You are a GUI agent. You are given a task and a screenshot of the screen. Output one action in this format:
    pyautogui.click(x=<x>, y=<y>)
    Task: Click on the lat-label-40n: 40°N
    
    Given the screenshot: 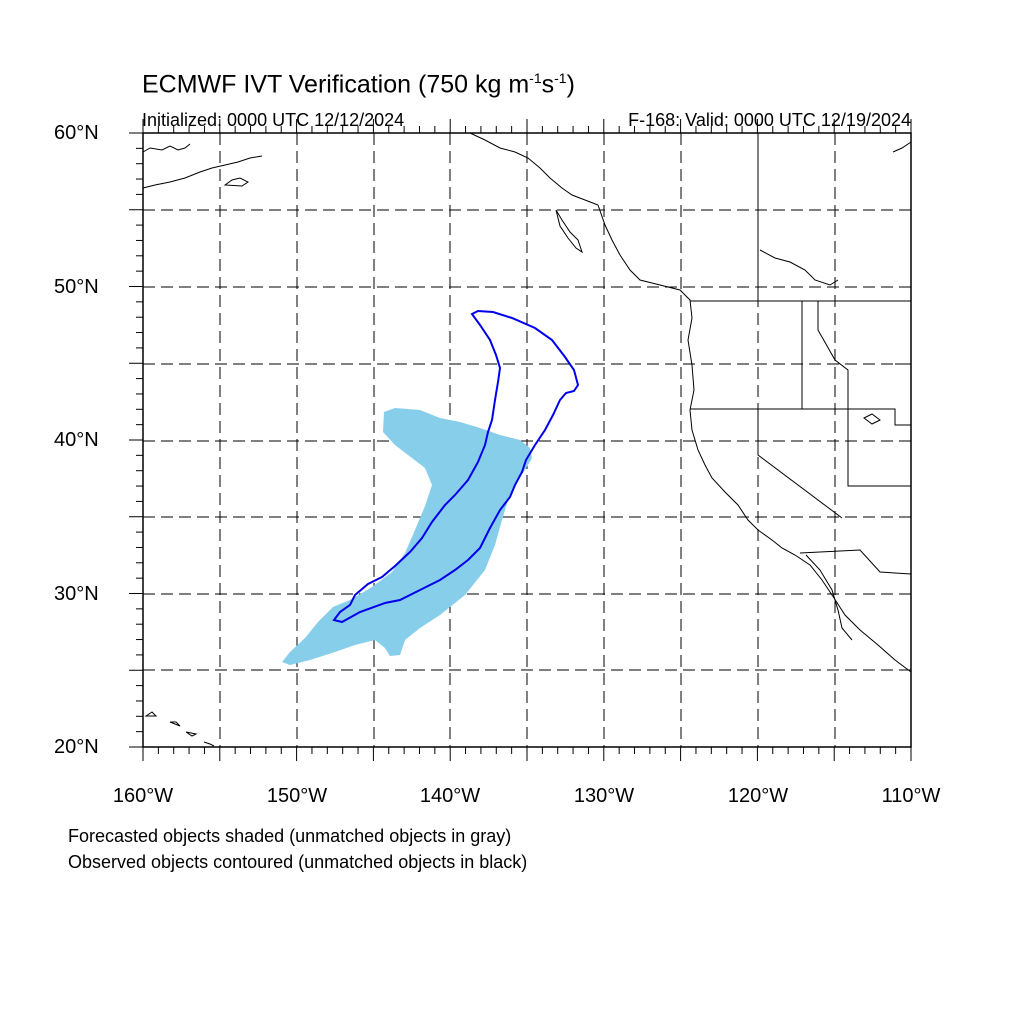 What is the action you would take?
    pyautogui.click(x=76, y=440)
    